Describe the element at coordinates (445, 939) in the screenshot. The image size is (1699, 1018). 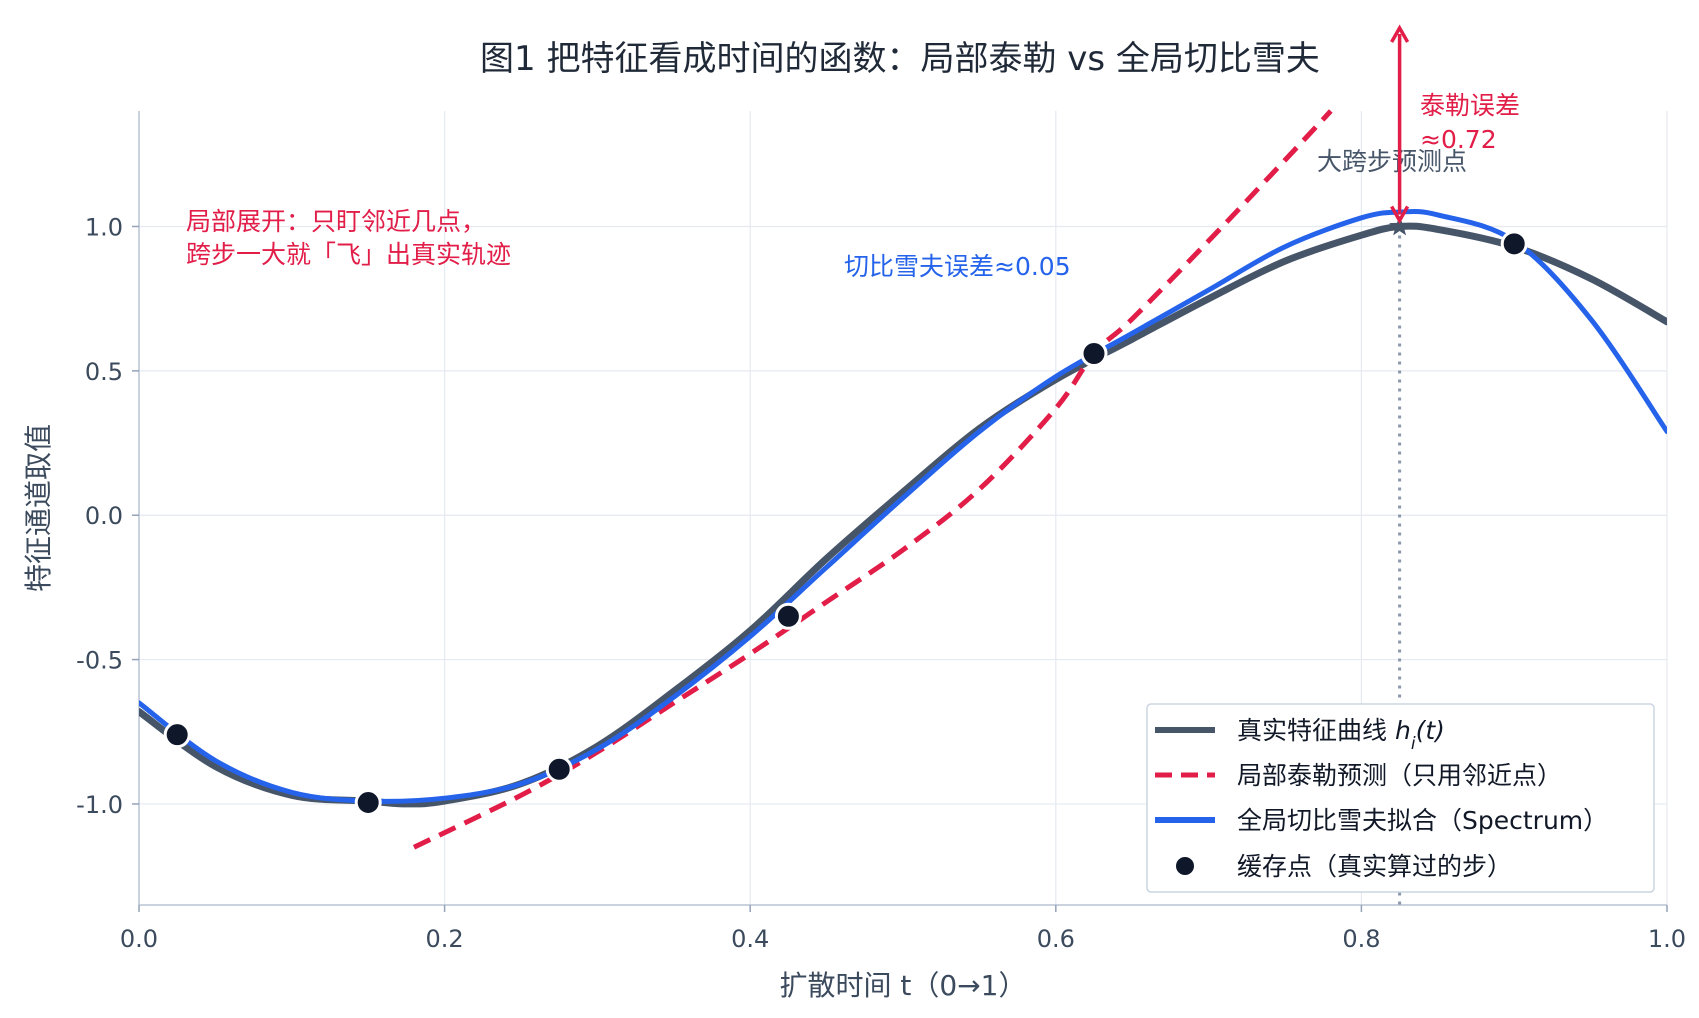
I see `x-tick-label: 0.2` at that location.